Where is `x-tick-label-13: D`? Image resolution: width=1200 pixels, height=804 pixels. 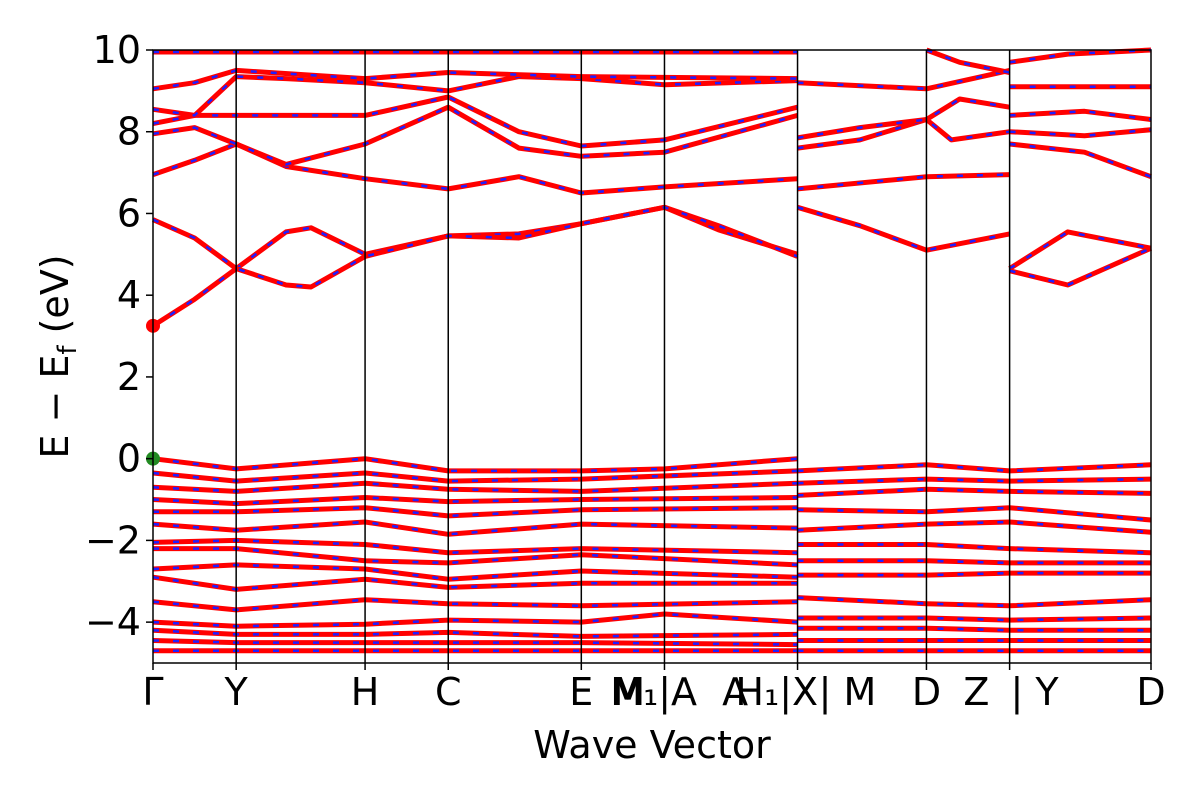
x-tick-label-13: D is located at coordinates (1150, 692).